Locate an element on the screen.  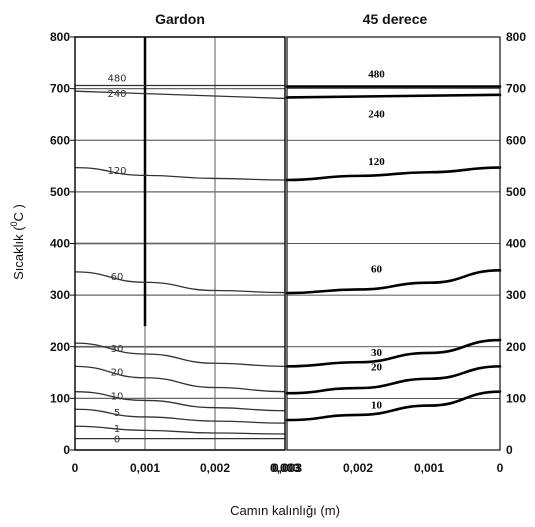
y-tick-left-400: 400 is located at coordinates (60, 244).